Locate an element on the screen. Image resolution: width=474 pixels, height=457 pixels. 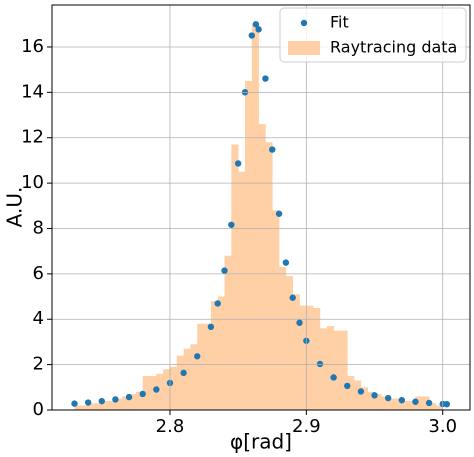
x-axis-label: φ[rad] is located at coordinates (261, 442).